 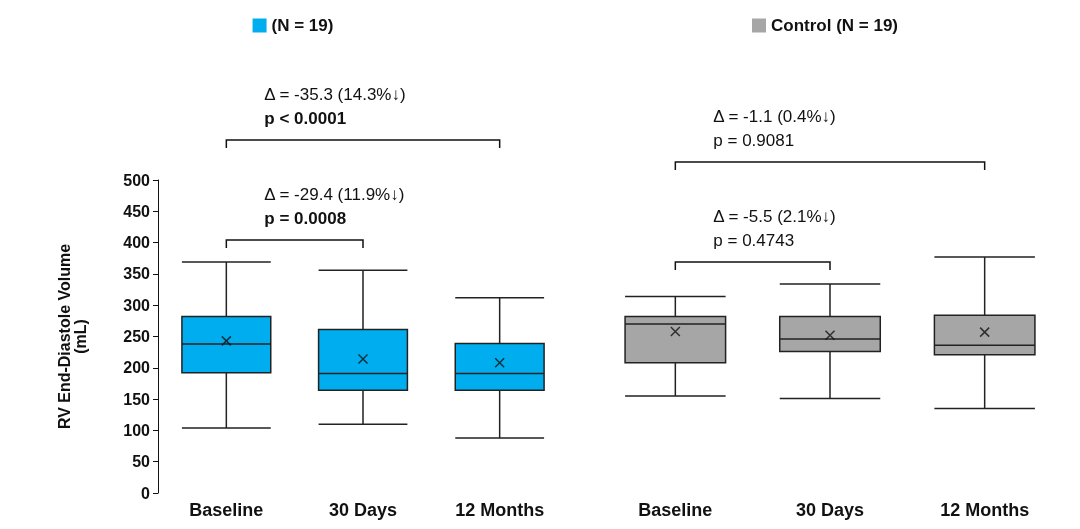 I want to click on y-tick-label: 200, so click(x=137, y=368).